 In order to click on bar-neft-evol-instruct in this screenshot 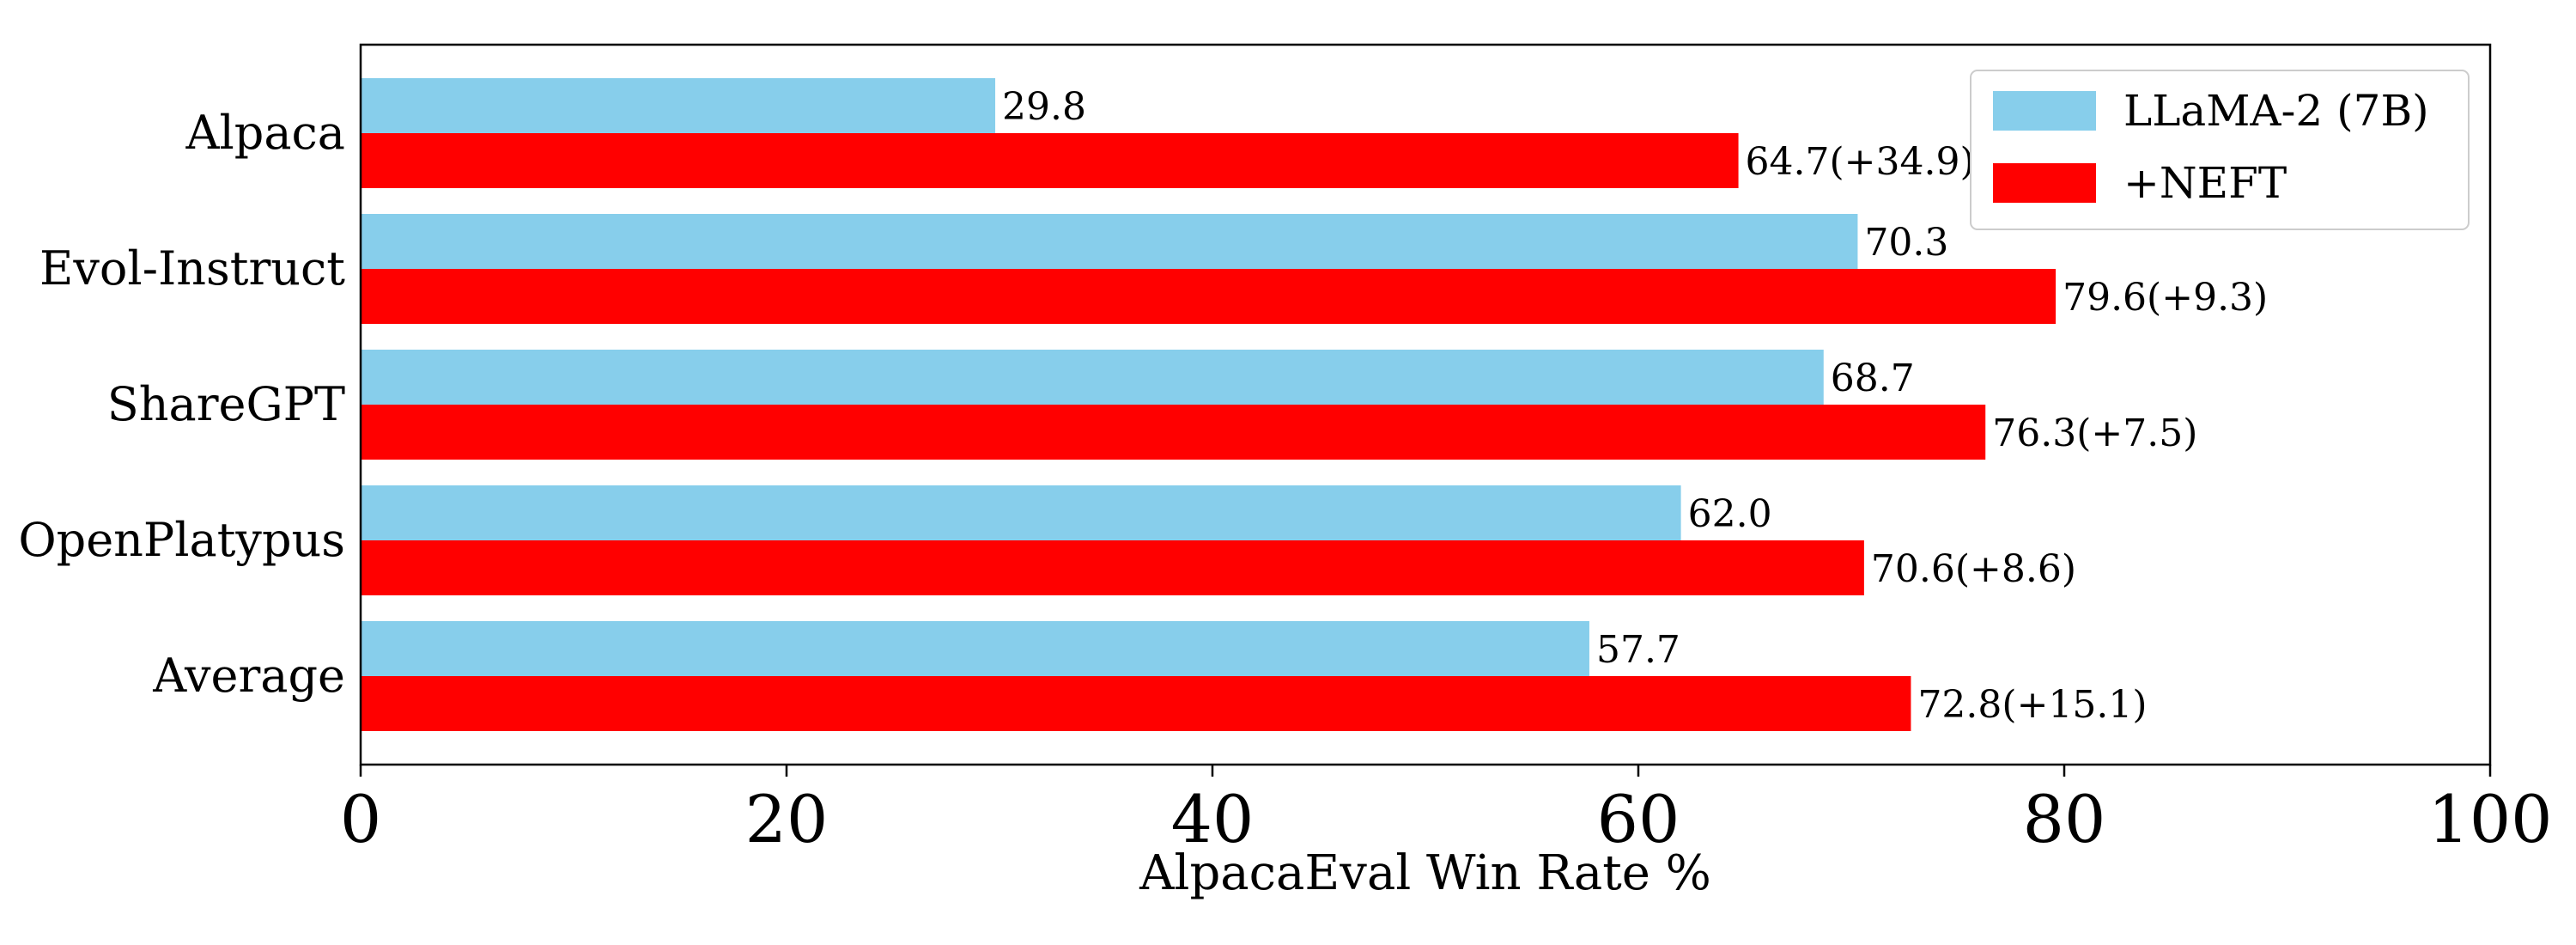, I will do `click(1209, 296)`.